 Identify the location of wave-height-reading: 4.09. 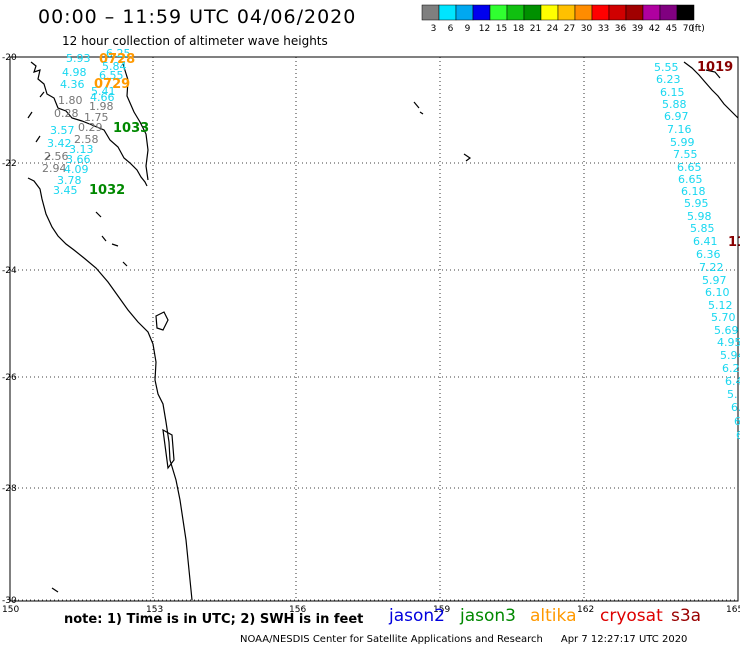
(76, 169).